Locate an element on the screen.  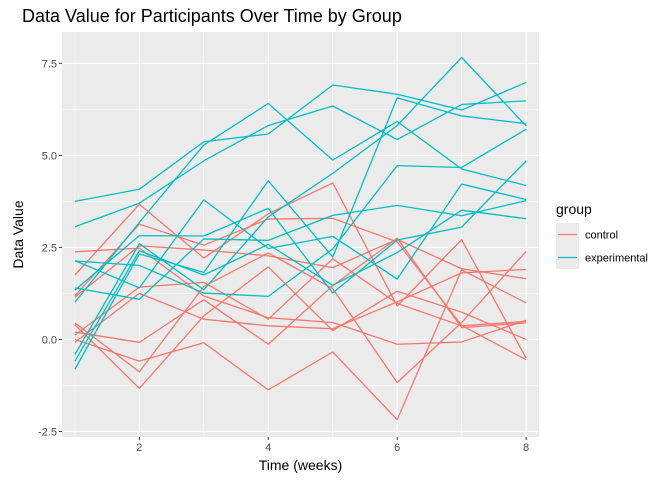
y-tick-label: 0.0 is located at coordinates (49, 340).